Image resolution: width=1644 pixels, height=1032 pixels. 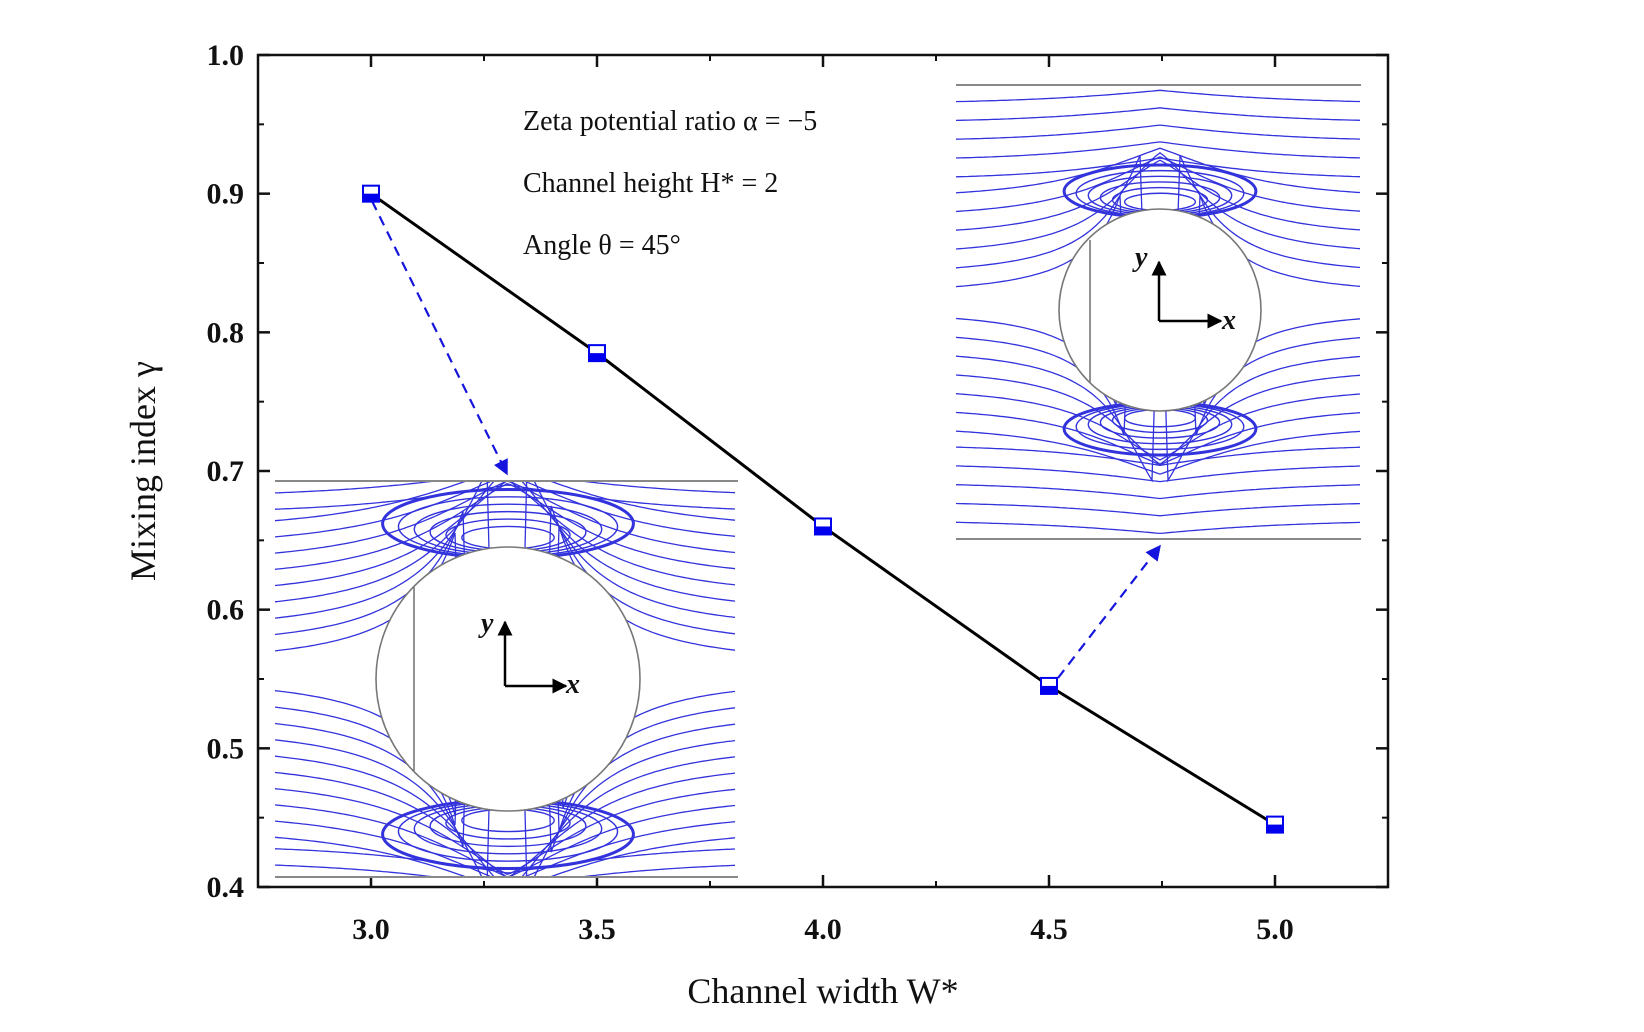 What do you see at coordinates (1275, 929) in the screenshot?
I see `x-tick-label: 5.0` at bounding box center [1275, 929].